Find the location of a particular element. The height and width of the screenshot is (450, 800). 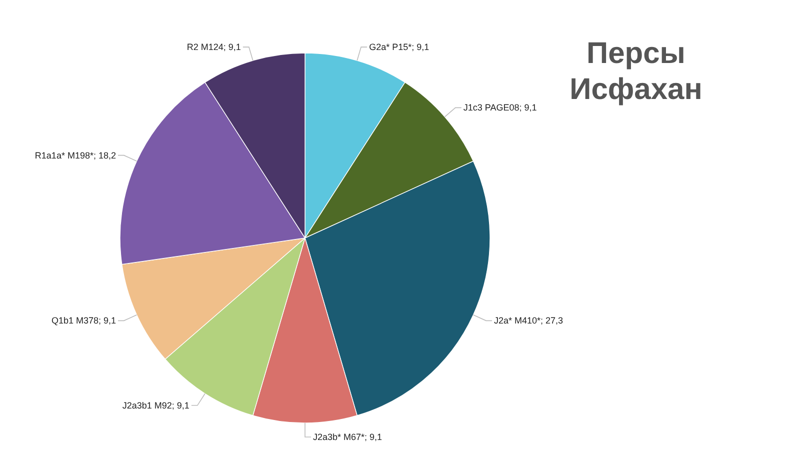

text: Персы Исфахан is located at coordinates (636, 71).